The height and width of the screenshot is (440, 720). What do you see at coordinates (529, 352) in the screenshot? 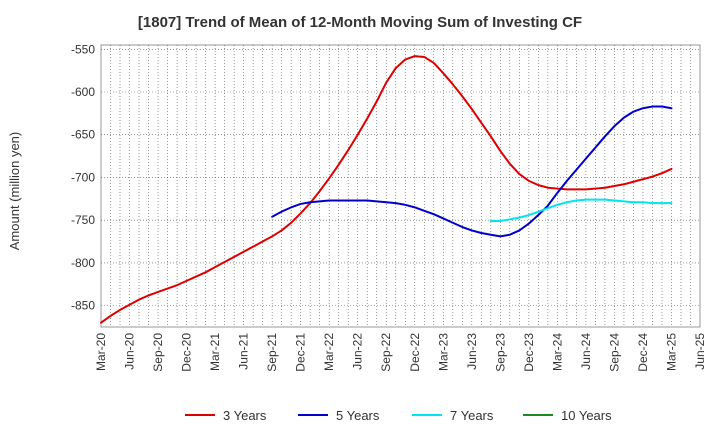
I see `x-tick-label: Dec-23` at bounding box center [529, 352].